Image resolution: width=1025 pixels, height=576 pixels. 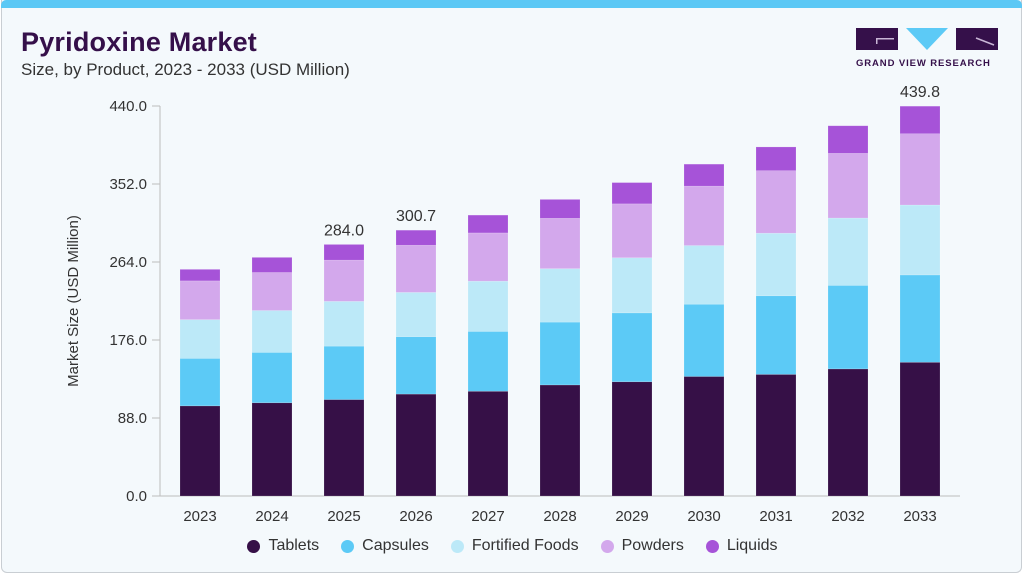 What do you see at coordinates (703, 516) in the screenshot?
I see `x-tick-label: 2030` at bounding box center [703, 516].